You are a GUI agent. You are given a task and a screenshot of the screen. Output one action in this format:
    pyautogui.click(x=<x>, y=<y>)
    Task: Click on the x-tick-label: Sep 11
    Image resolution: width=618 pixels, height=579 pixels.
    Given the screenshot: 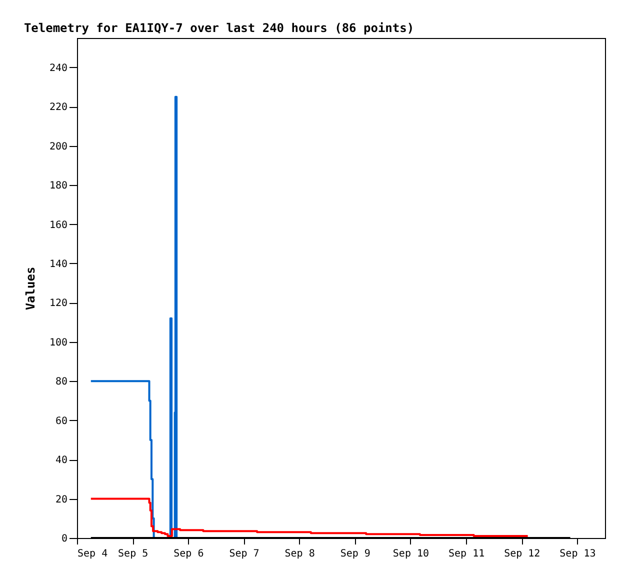 What is the action you would take?
    pyautogui.click(x=466, y=554)
    